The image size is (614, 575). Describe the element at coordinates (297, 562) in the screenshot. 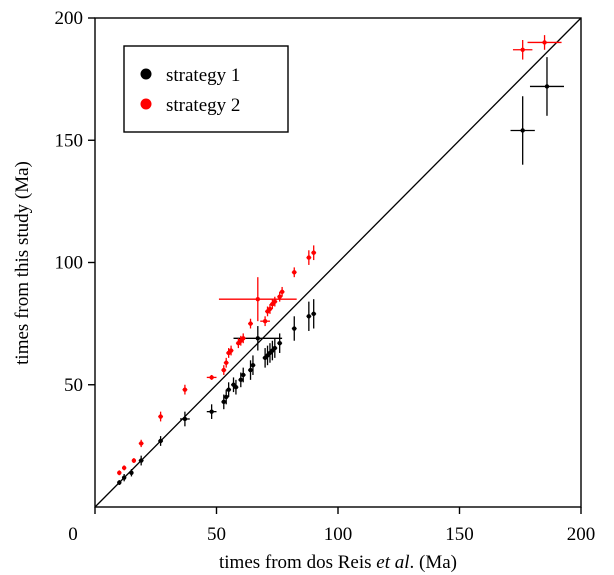

I see `x-axis-title-part-1: times from dos Reis` at that location.